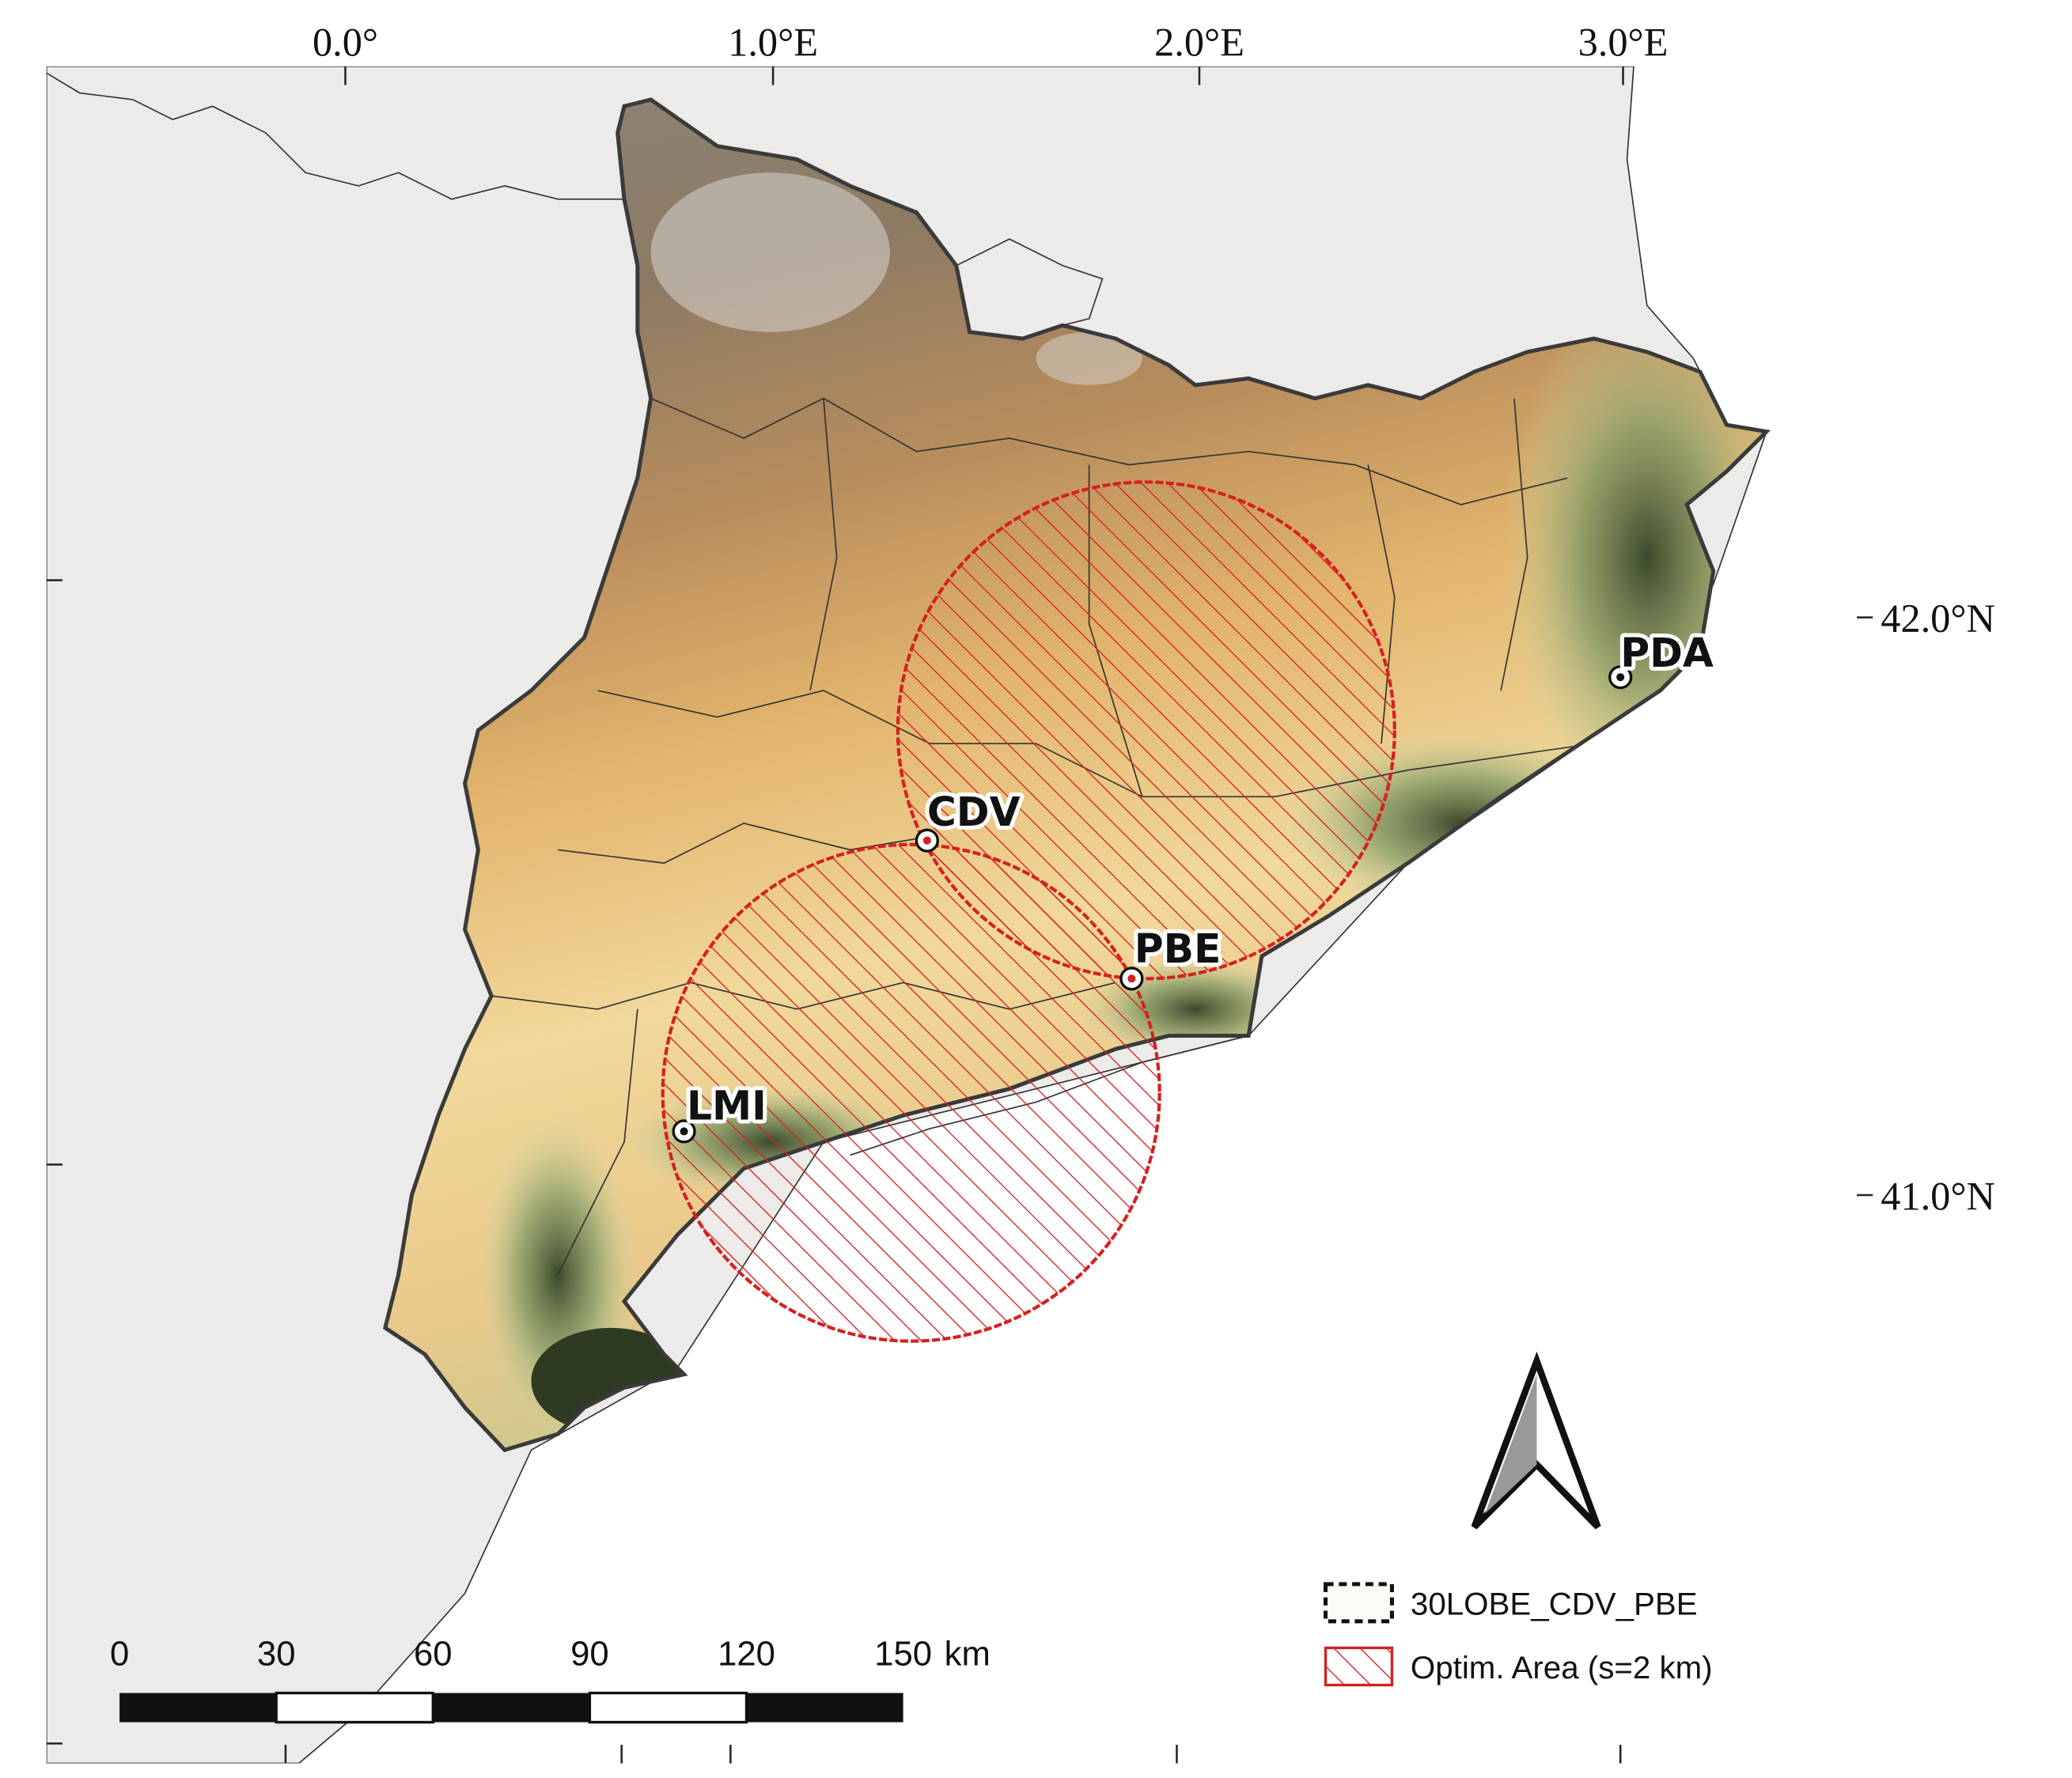 Image resolution: width=2072 pixels, height=1778 pixels. I want to click on lat-label: 41.0°N, so click(1938, 1196).